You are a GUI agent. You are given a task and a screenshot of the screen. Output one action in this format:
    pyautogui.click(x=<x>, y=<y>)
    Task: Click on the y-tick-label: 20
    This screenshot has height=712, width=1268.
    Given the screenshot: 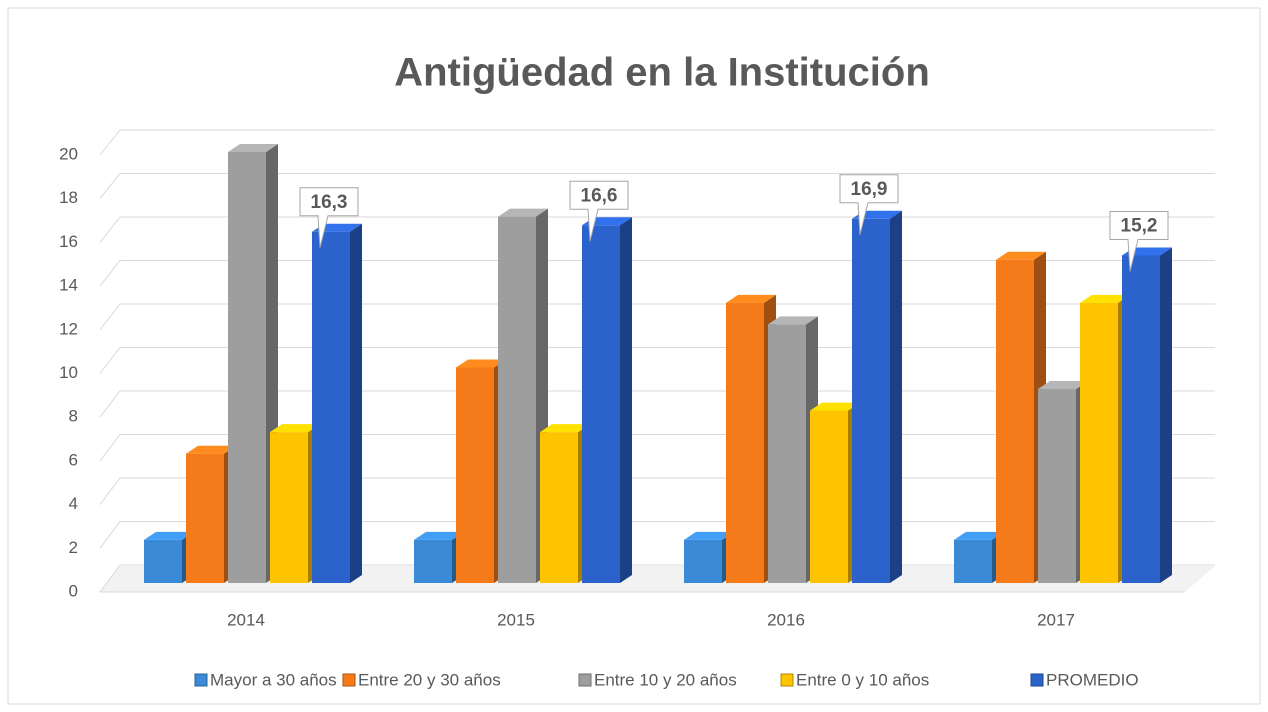 What is the action you would take?
    pyautogui.click(x=68, y=153)
    